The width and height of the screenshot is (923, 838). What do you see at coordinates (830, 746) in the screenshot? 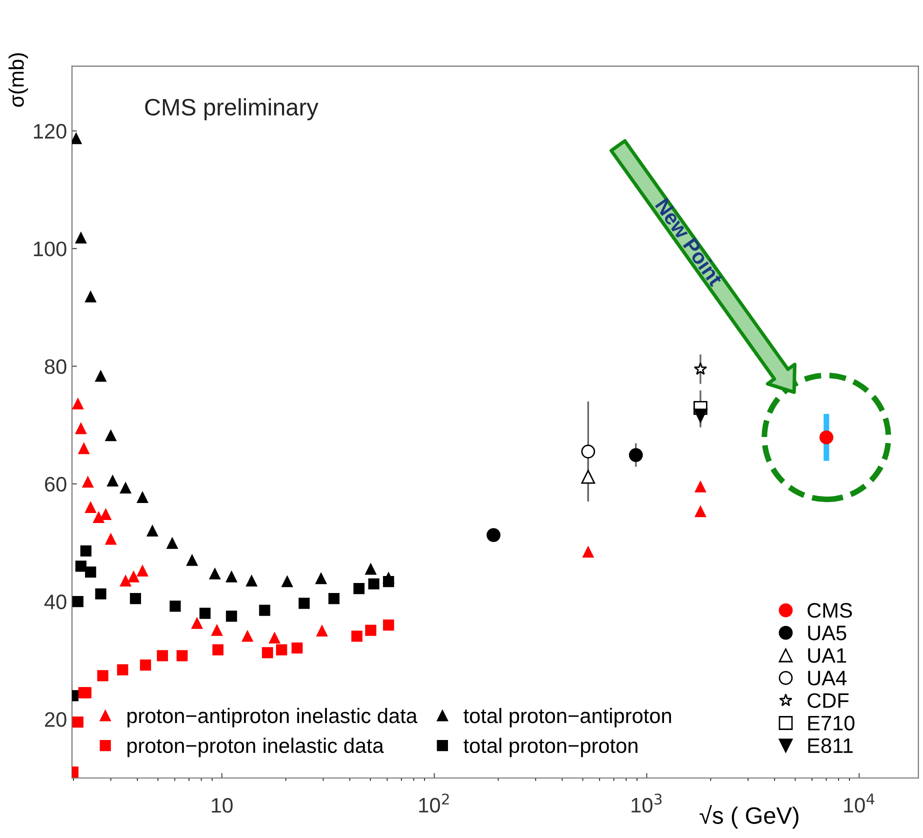
I see `legend-label: E811` at bounding box center [830, 746].